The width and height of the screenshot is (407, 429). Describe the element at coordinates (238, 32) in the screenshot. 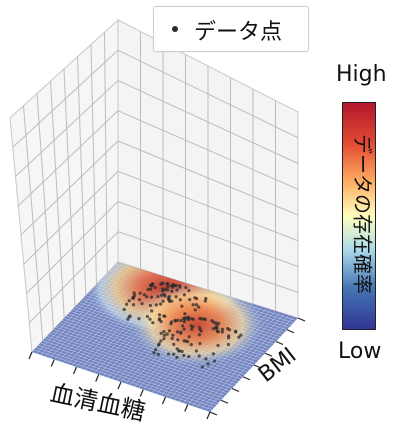

I see `legend-label: データ点` at that location.